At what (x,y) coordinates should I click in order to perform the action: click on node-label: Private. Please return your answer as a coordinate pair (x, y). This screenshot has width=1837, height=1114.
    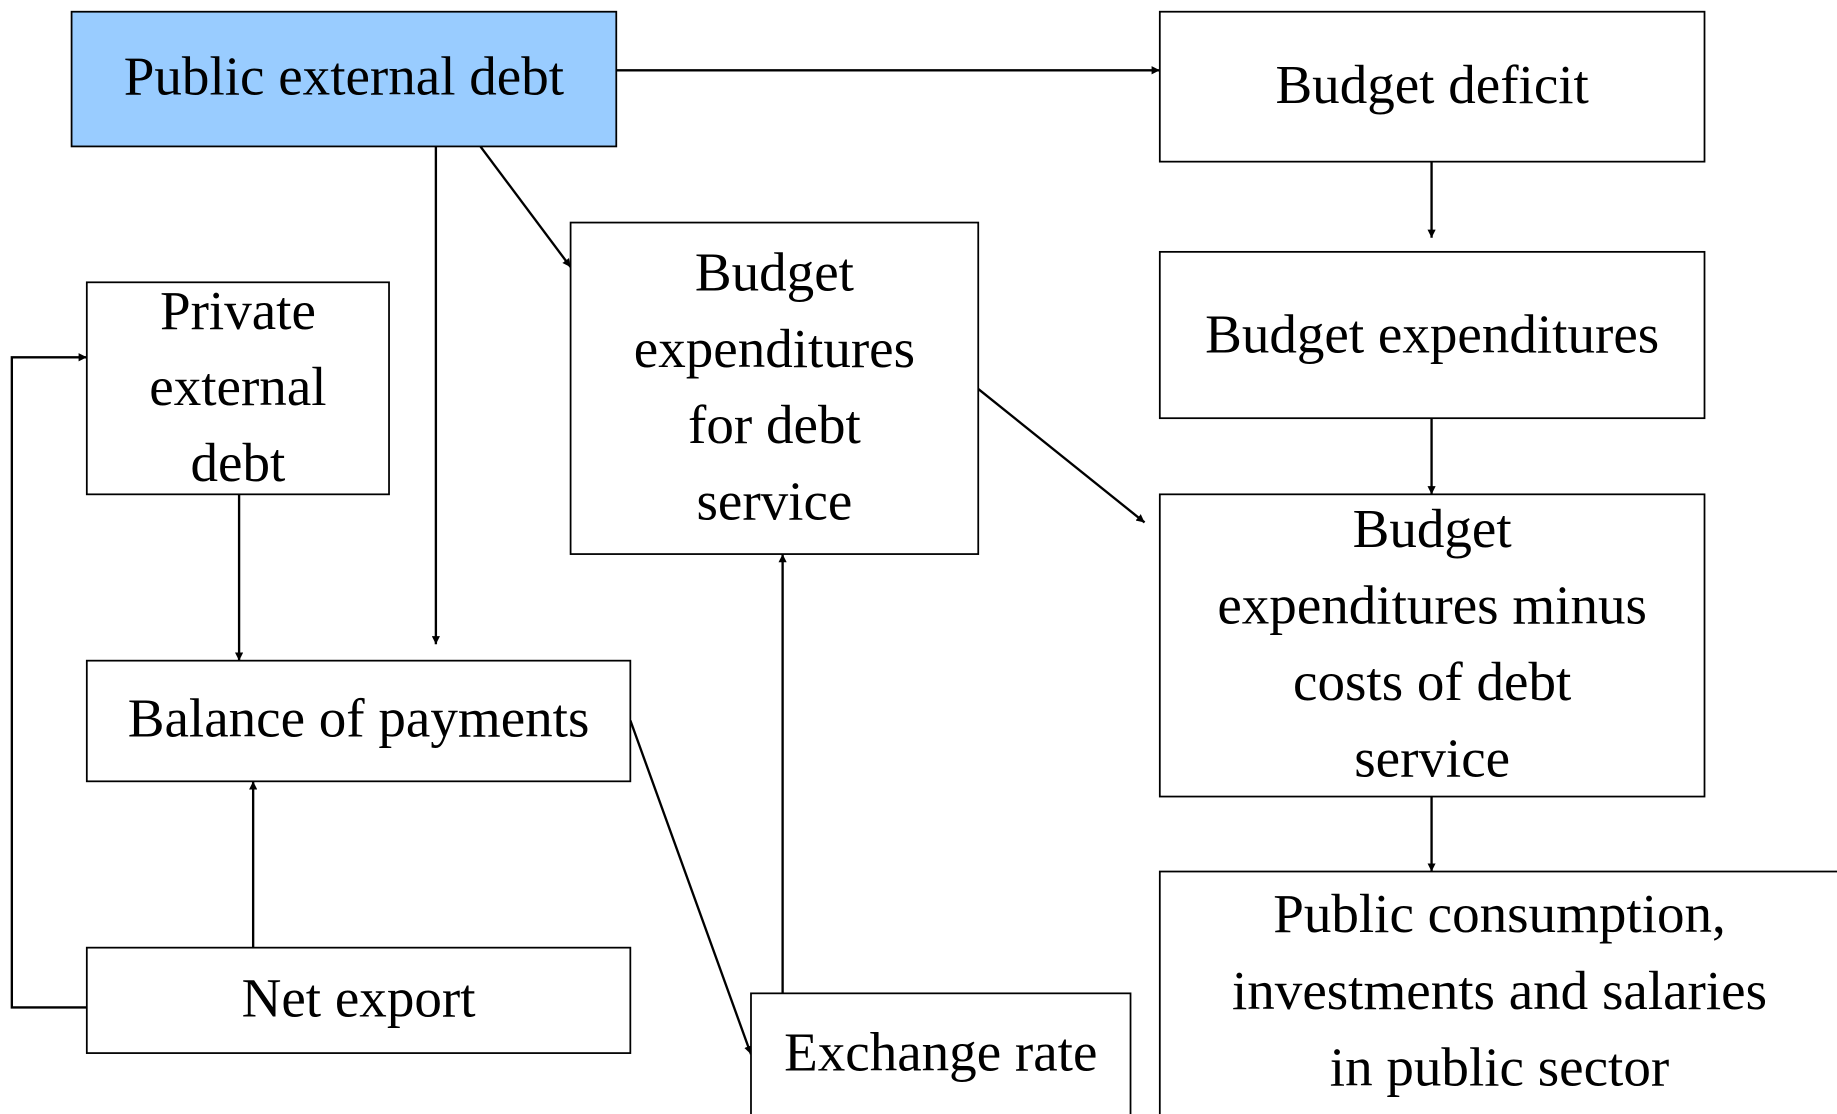
    Looking at the image, I should click on (238, 310).